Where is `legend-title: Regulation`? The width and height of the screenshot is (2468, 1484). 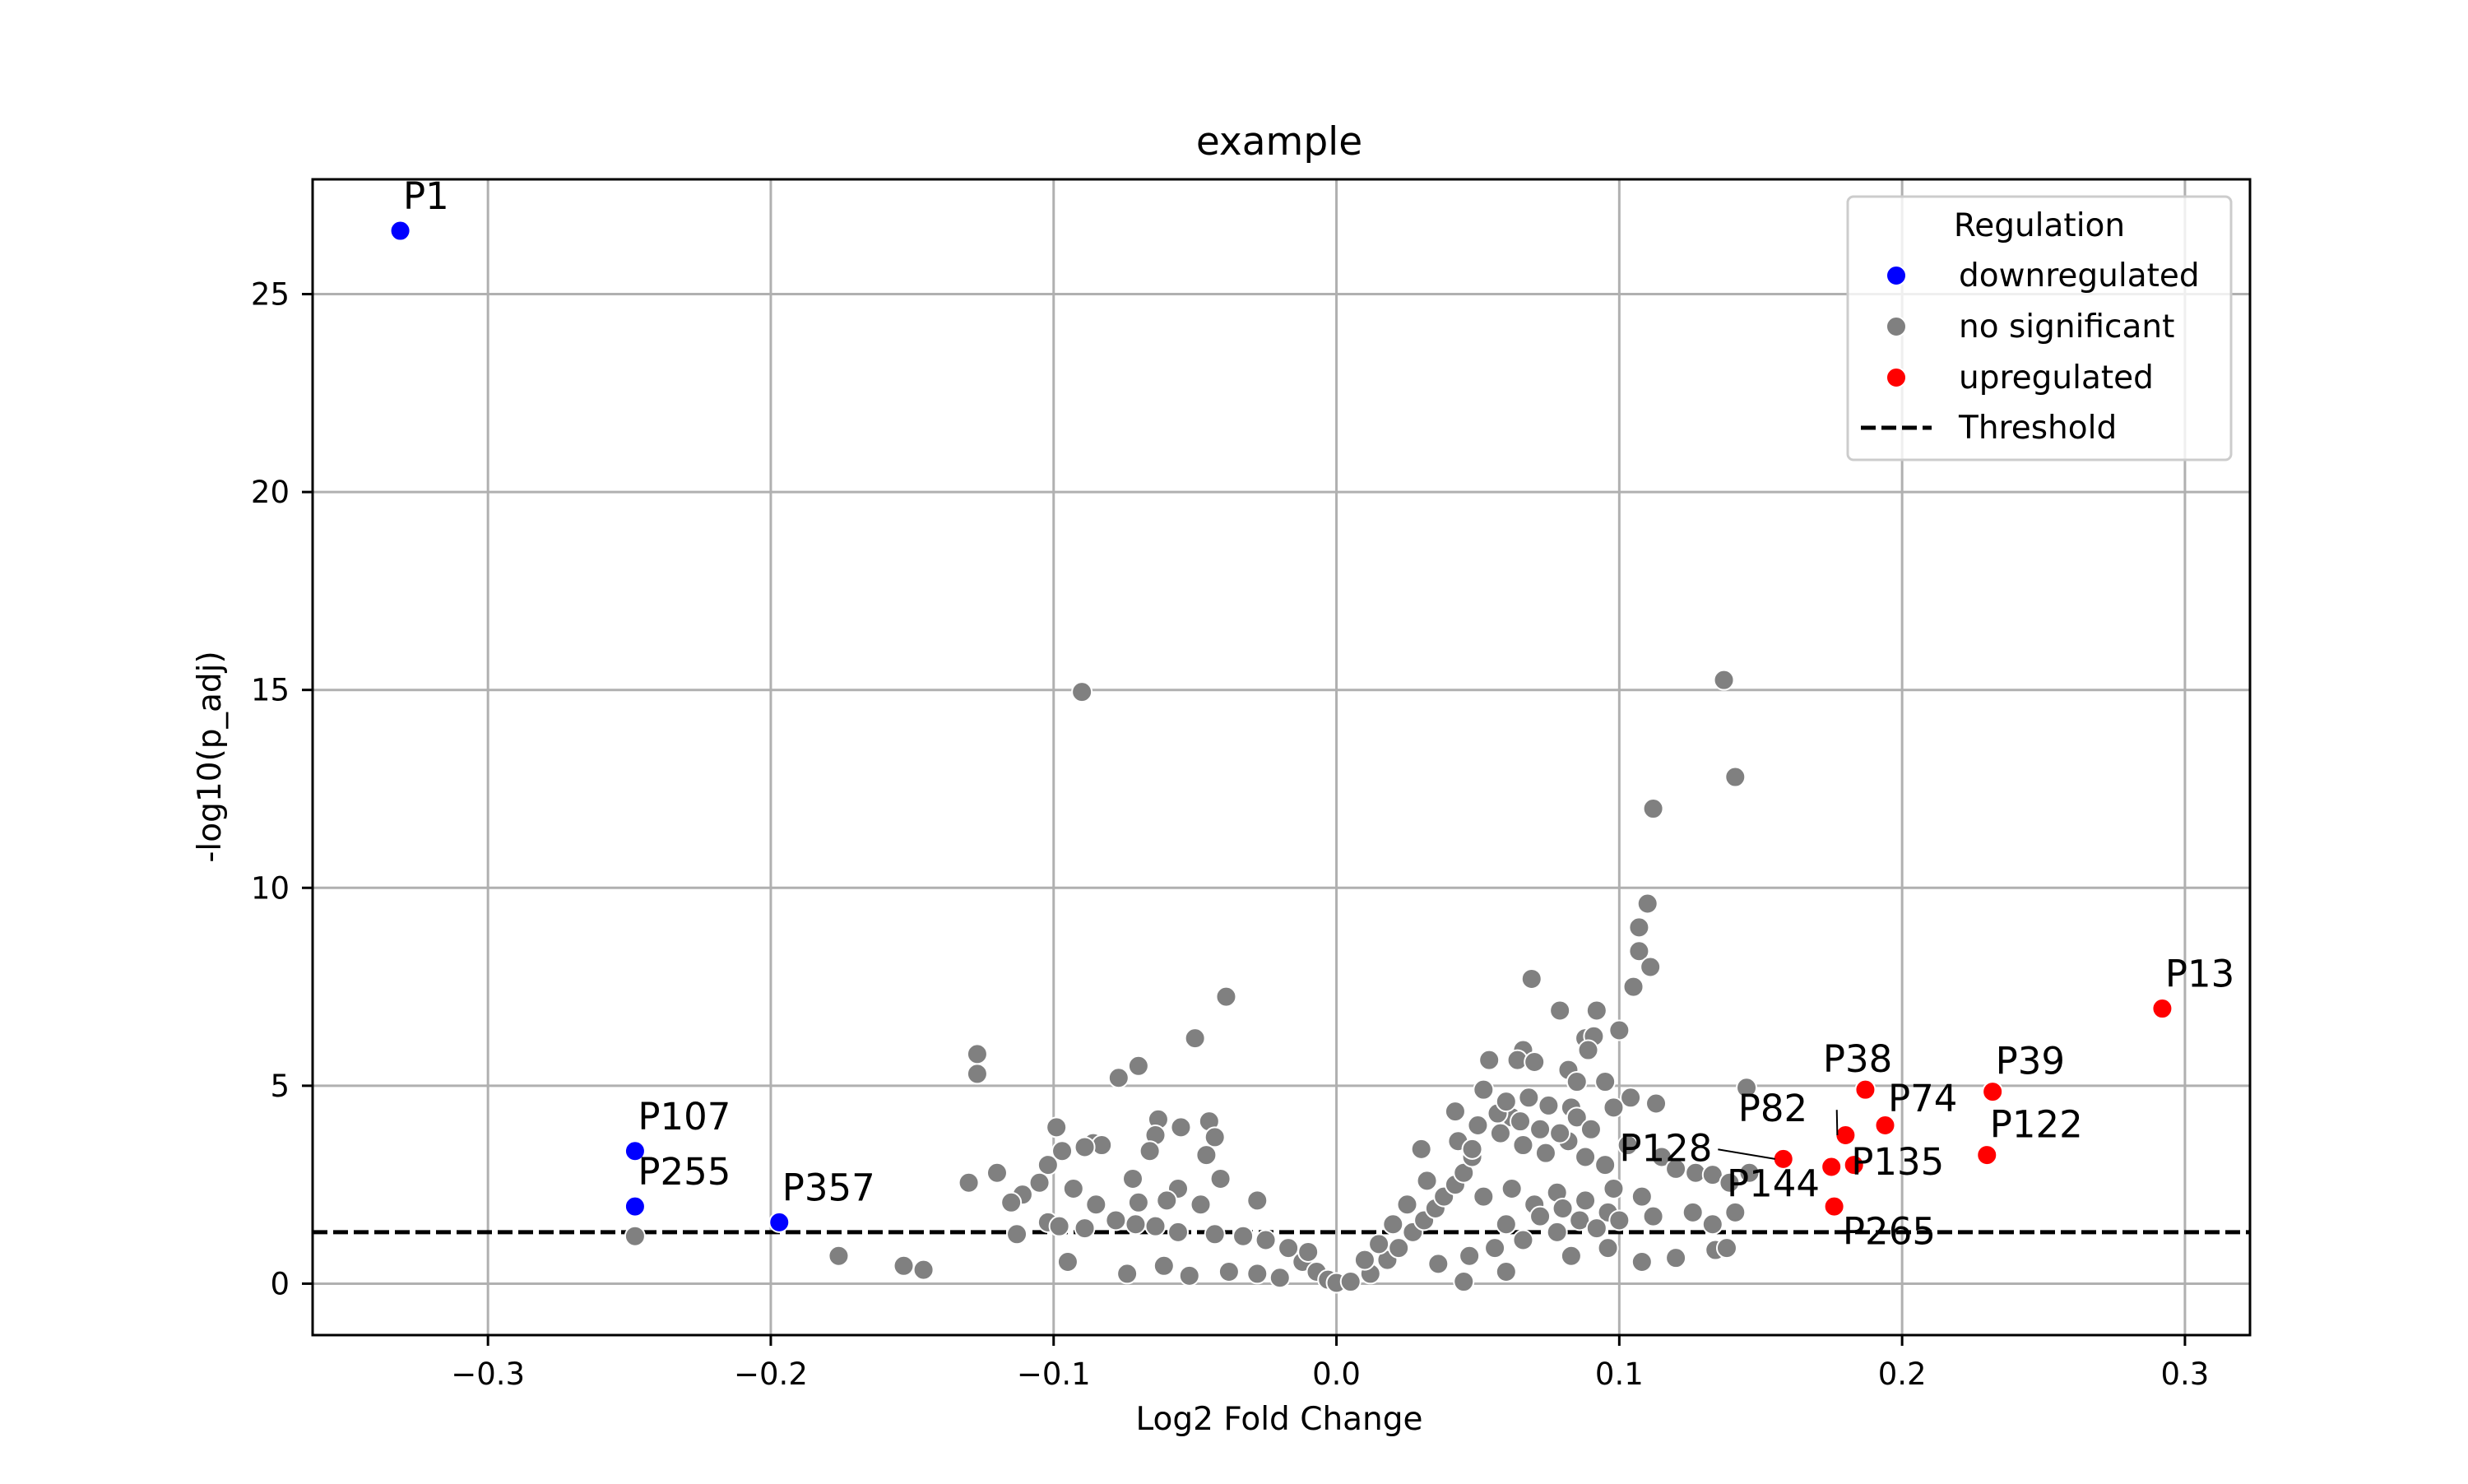 legend-title: Regulation is located at coordinates (2039, 225).